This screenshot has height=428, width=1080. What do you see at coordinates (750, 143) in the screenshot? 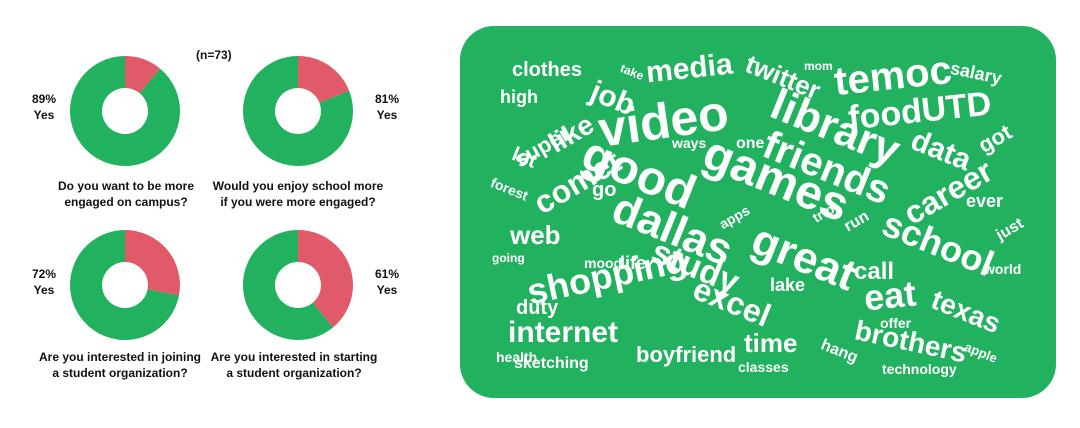
I see `cloud-word: one` at bounding box center [750, 143].